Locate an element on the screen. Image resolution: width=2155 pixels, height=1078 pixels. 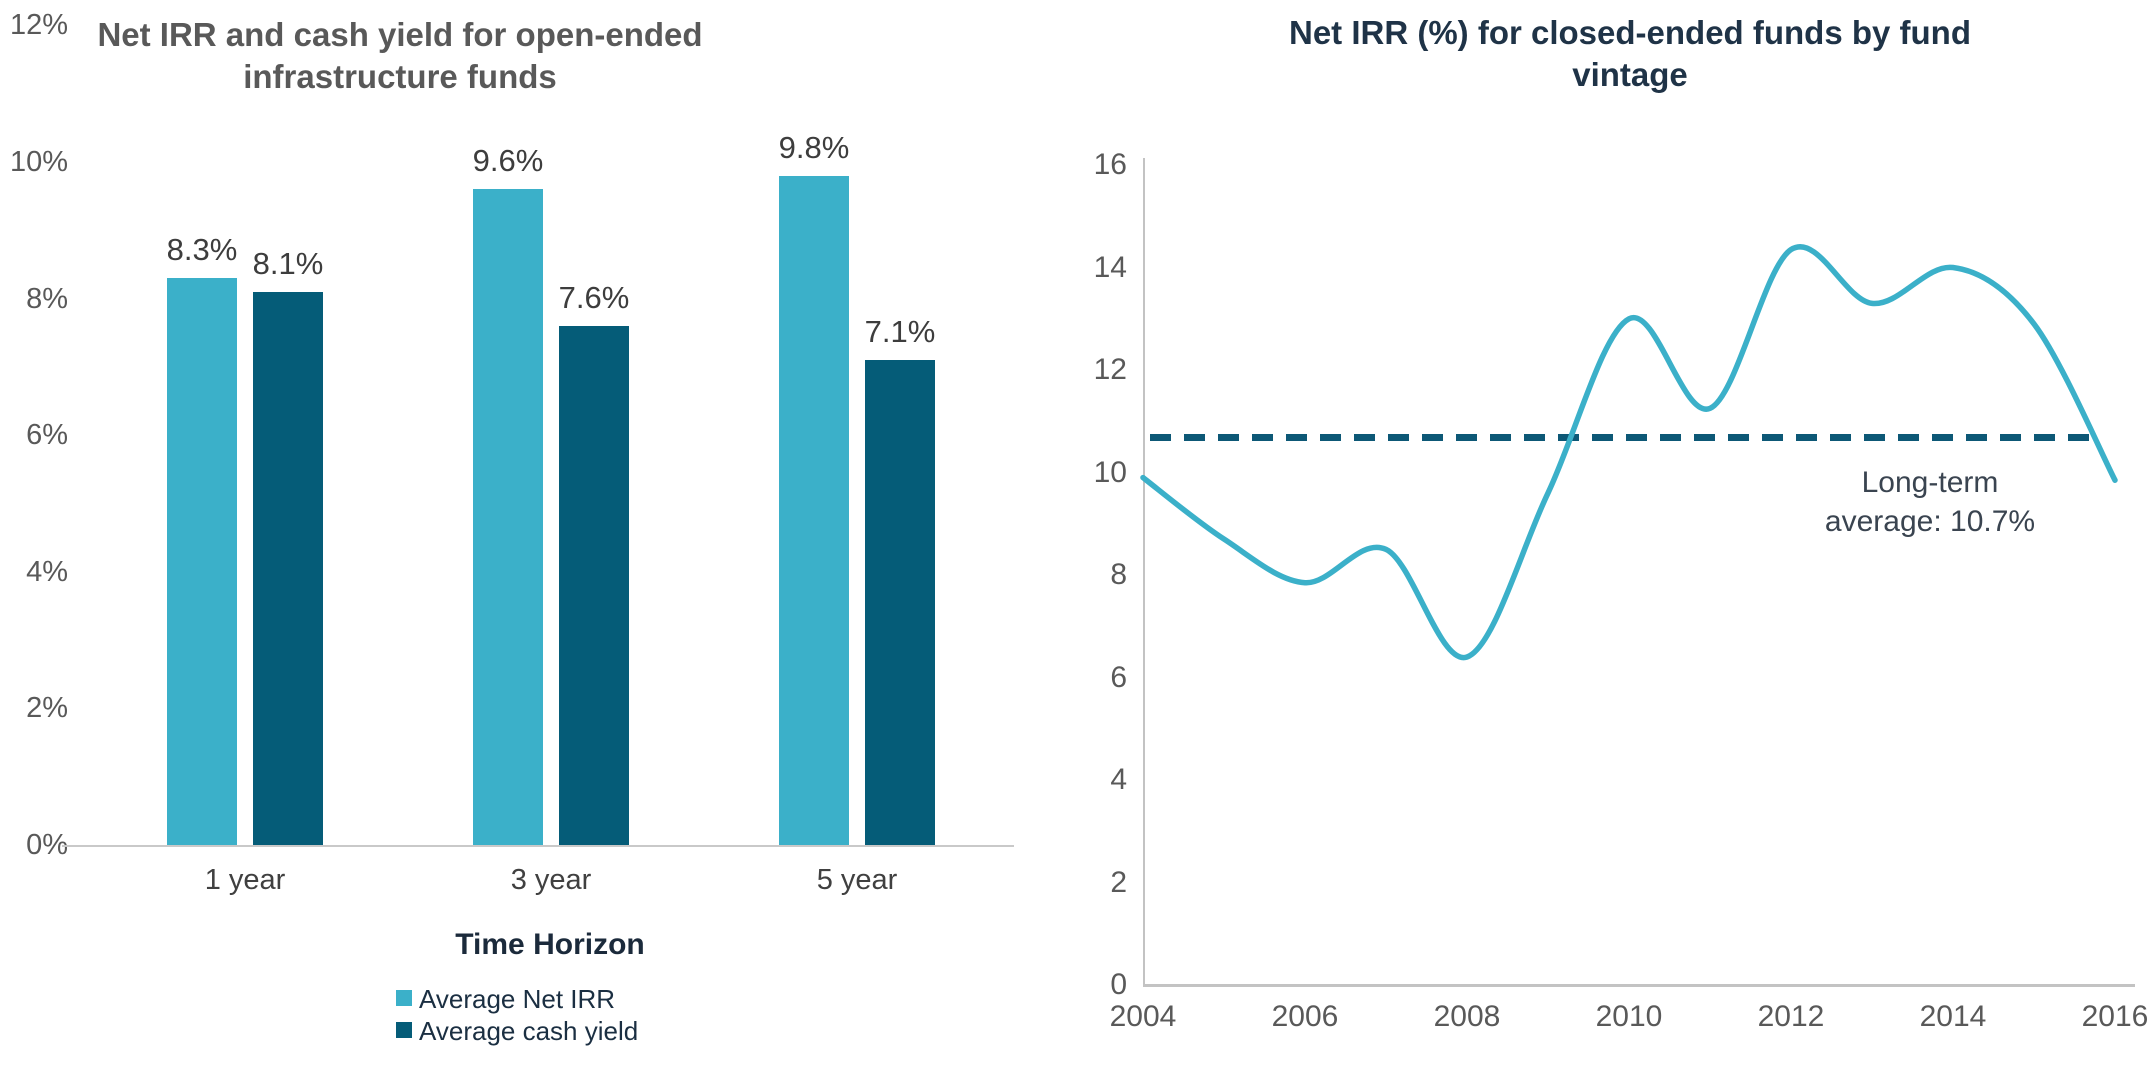
right-x-axis-tick-label: 2014 is located at coordinates (1953, 1016).